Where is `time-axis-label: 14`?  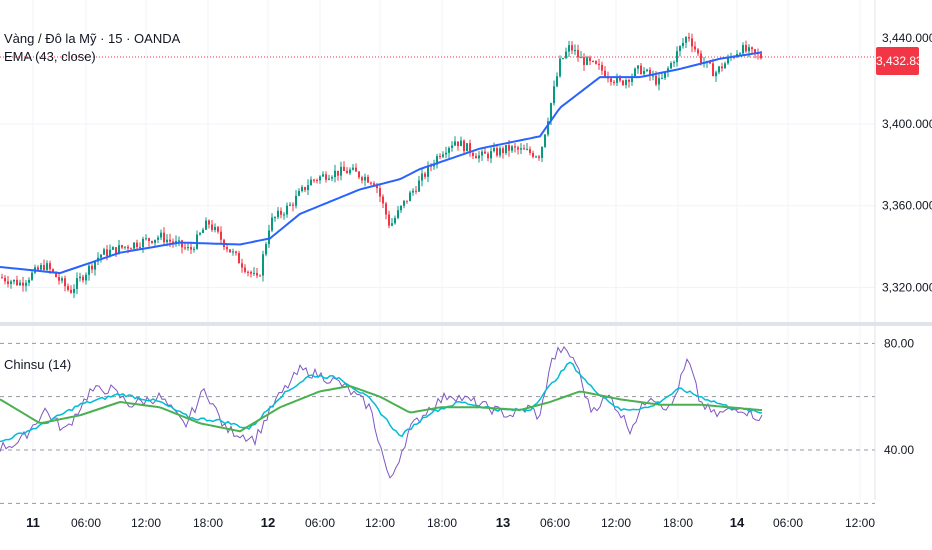
time-axis-label: 14 is located at coordinates (737, 522).